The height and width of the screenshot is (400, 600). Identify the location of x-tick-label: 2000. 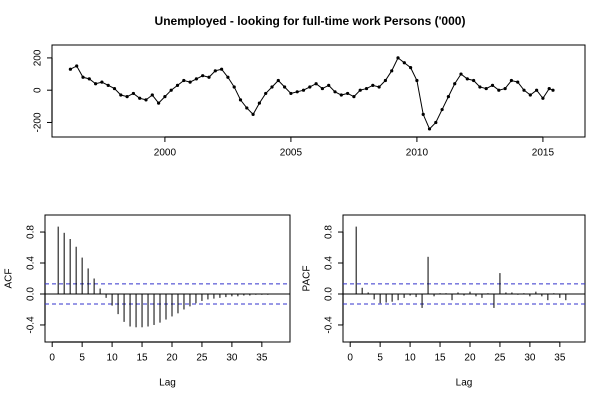
(165, 153).